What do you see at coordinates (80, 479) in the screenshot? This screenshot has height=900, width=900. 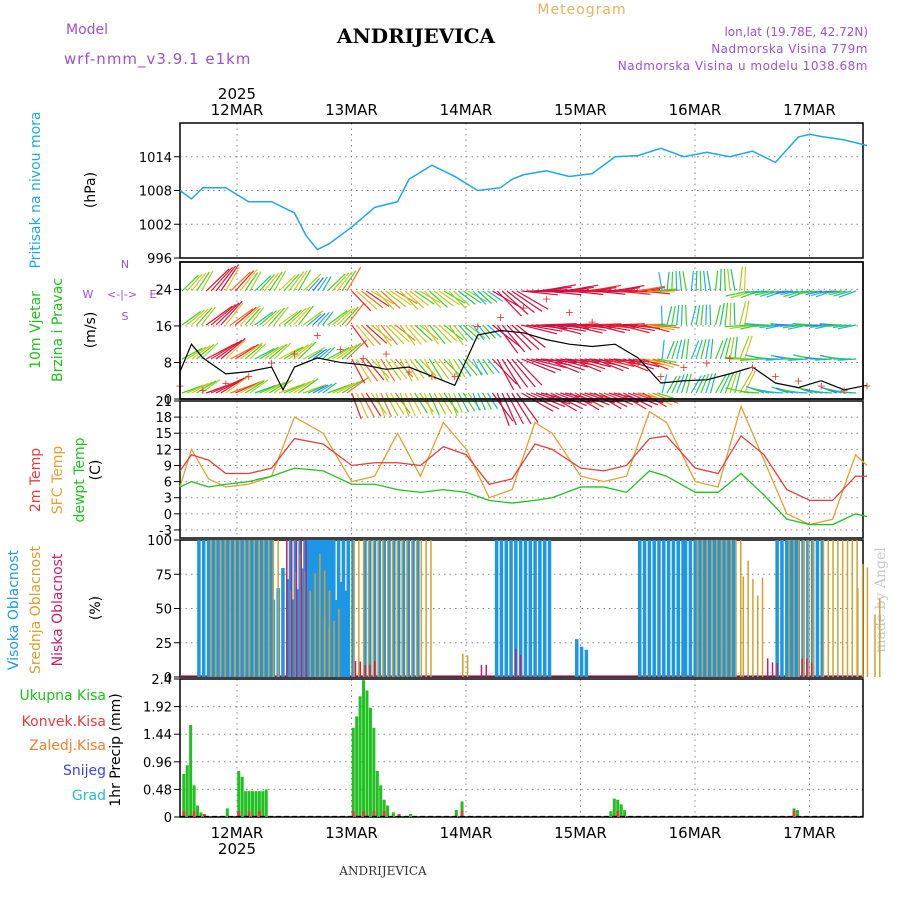 I see `dew-ylabel: dewpt Temp` at bounding box center [80, 479].